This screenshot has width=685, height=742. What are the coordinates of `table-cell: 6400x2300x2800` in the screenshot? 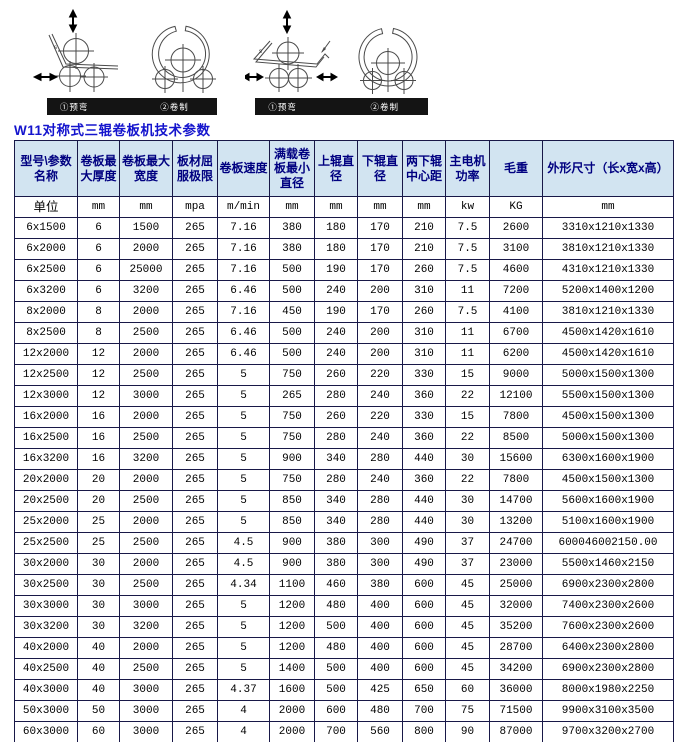 It's located at (608, 648).